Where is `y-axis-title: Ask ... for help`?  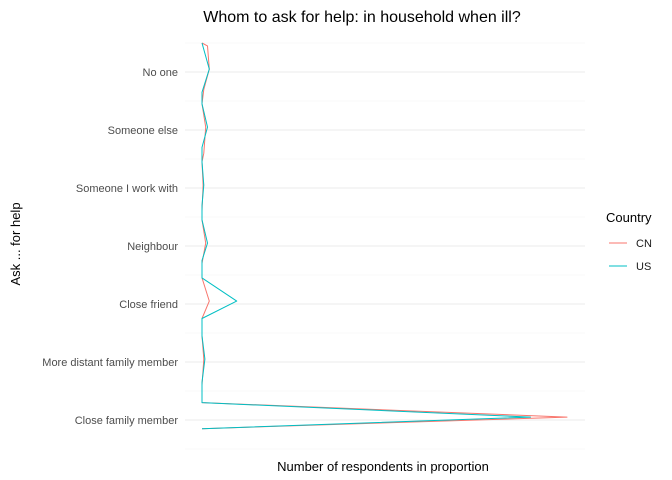
y-axis-title: Ask ... for help is located at coordinates (15, 243).